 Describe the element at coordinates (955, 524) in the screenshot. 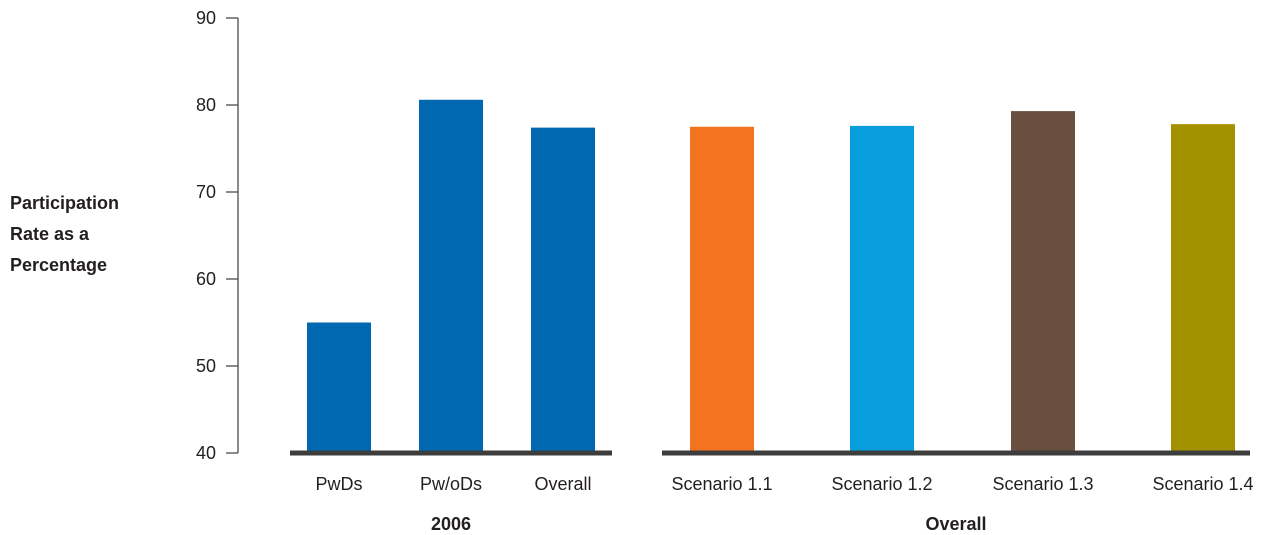

I see `group-label: Overall` at that location.